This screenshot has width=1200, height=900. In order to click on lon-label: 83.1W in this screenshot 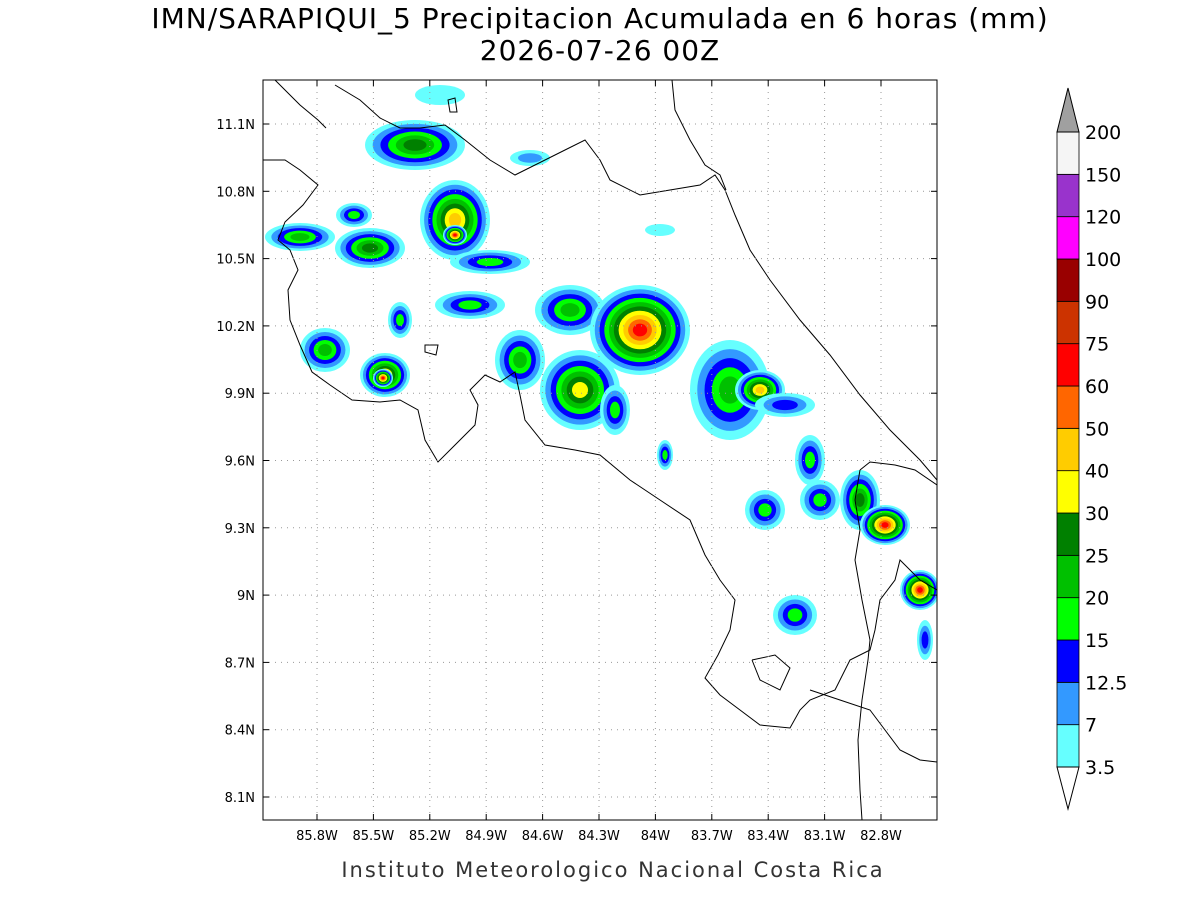, I will do `click(825, 836)`.